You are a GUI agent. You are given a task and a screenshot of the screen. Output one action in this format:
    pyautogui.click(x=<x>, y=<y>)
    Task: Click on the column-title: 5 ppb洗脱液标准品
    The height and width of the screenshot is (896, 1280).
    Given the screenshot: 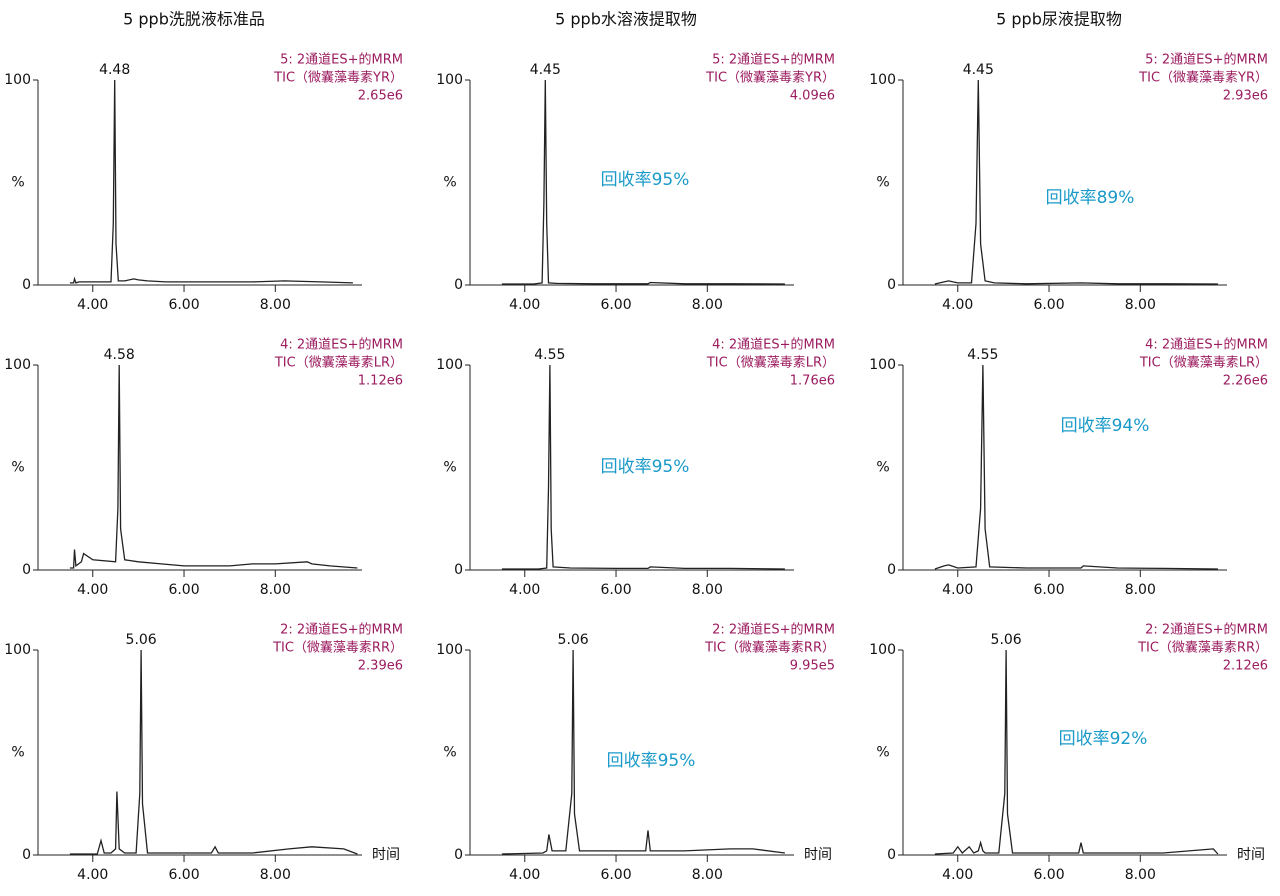 What is the action you would take?
    pyautogui.click(x=194, y=19)
    